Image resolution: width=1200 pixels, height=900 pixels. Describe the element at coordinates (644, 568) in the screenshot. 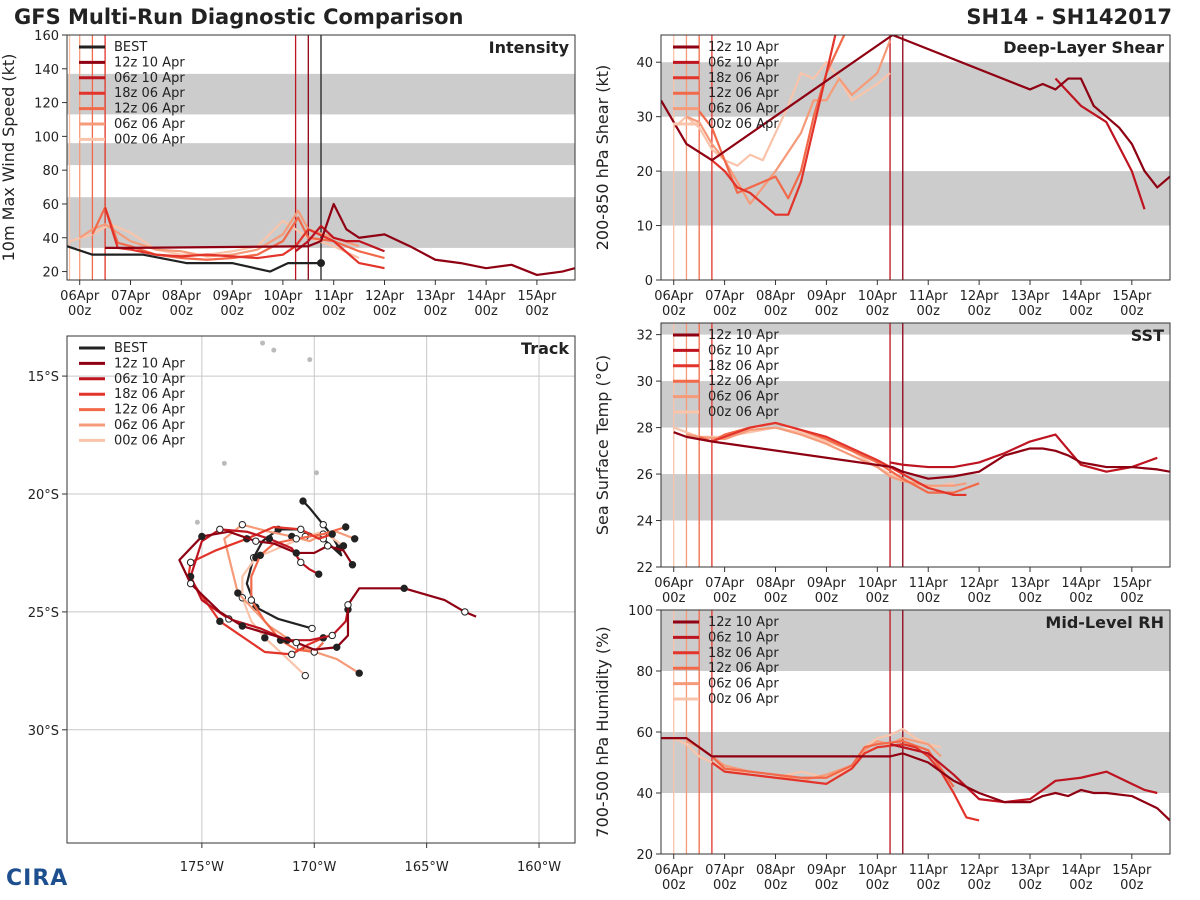

I see `y-tick-label: 22` at that location.